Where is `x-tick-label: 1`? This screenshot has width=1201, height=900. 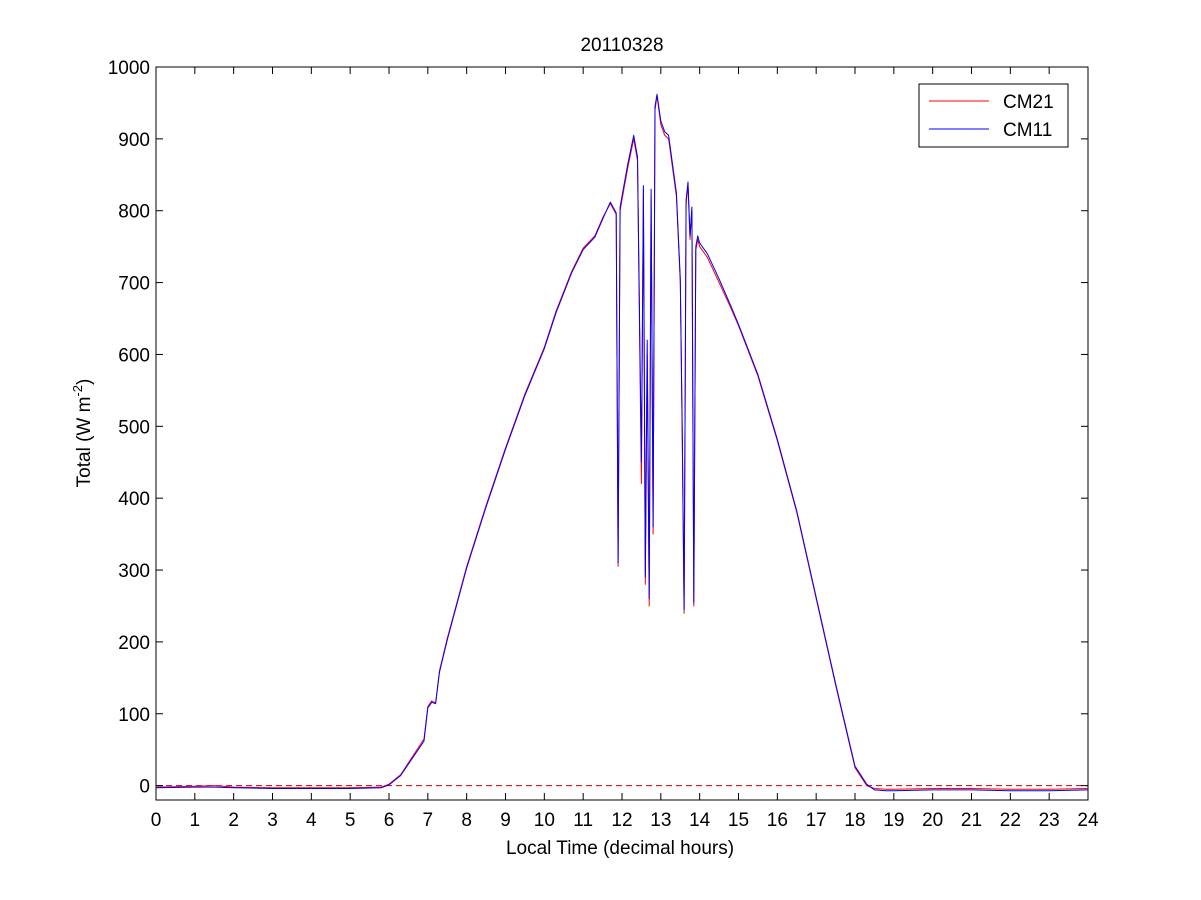
x-tick-label: 1 is located at coordinates (195, 820).